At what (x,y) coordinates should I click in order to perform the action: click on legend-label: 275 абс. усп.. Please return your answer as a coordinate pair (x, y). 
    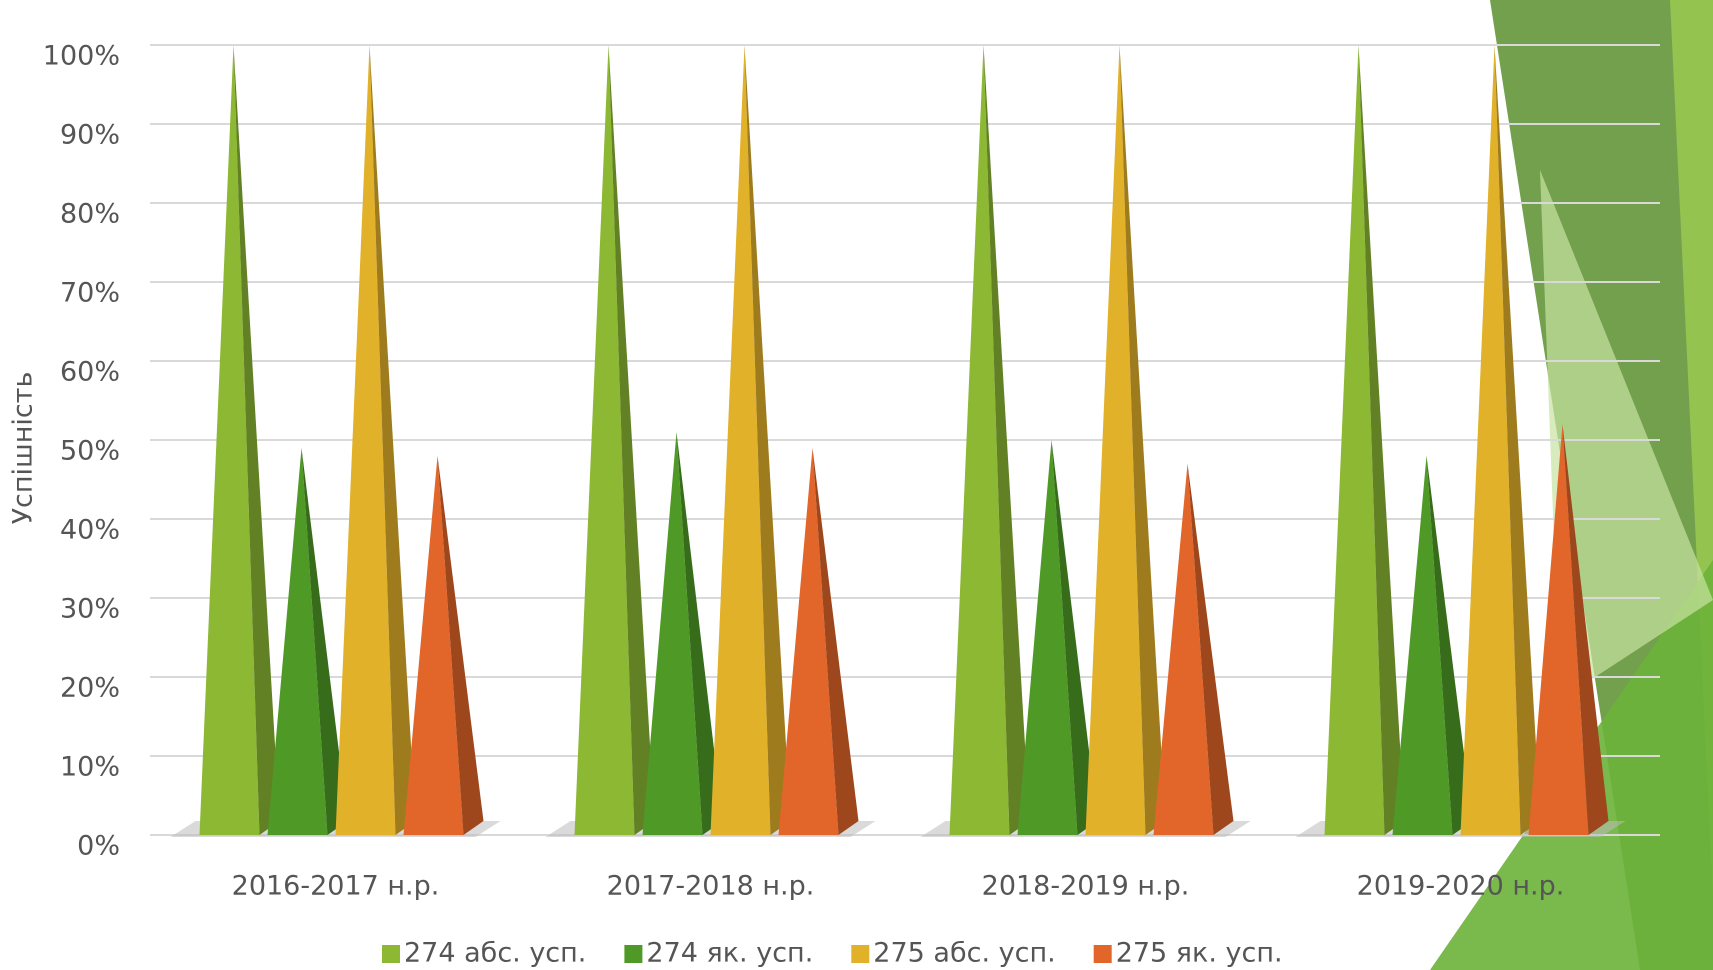
    Looking at the image, I should click on (964, 953).